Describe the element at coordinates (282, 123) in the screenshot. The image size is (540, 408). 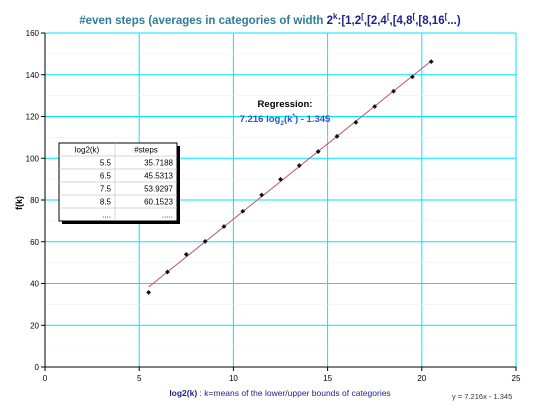
I see `regression-sub: 2` at that location.